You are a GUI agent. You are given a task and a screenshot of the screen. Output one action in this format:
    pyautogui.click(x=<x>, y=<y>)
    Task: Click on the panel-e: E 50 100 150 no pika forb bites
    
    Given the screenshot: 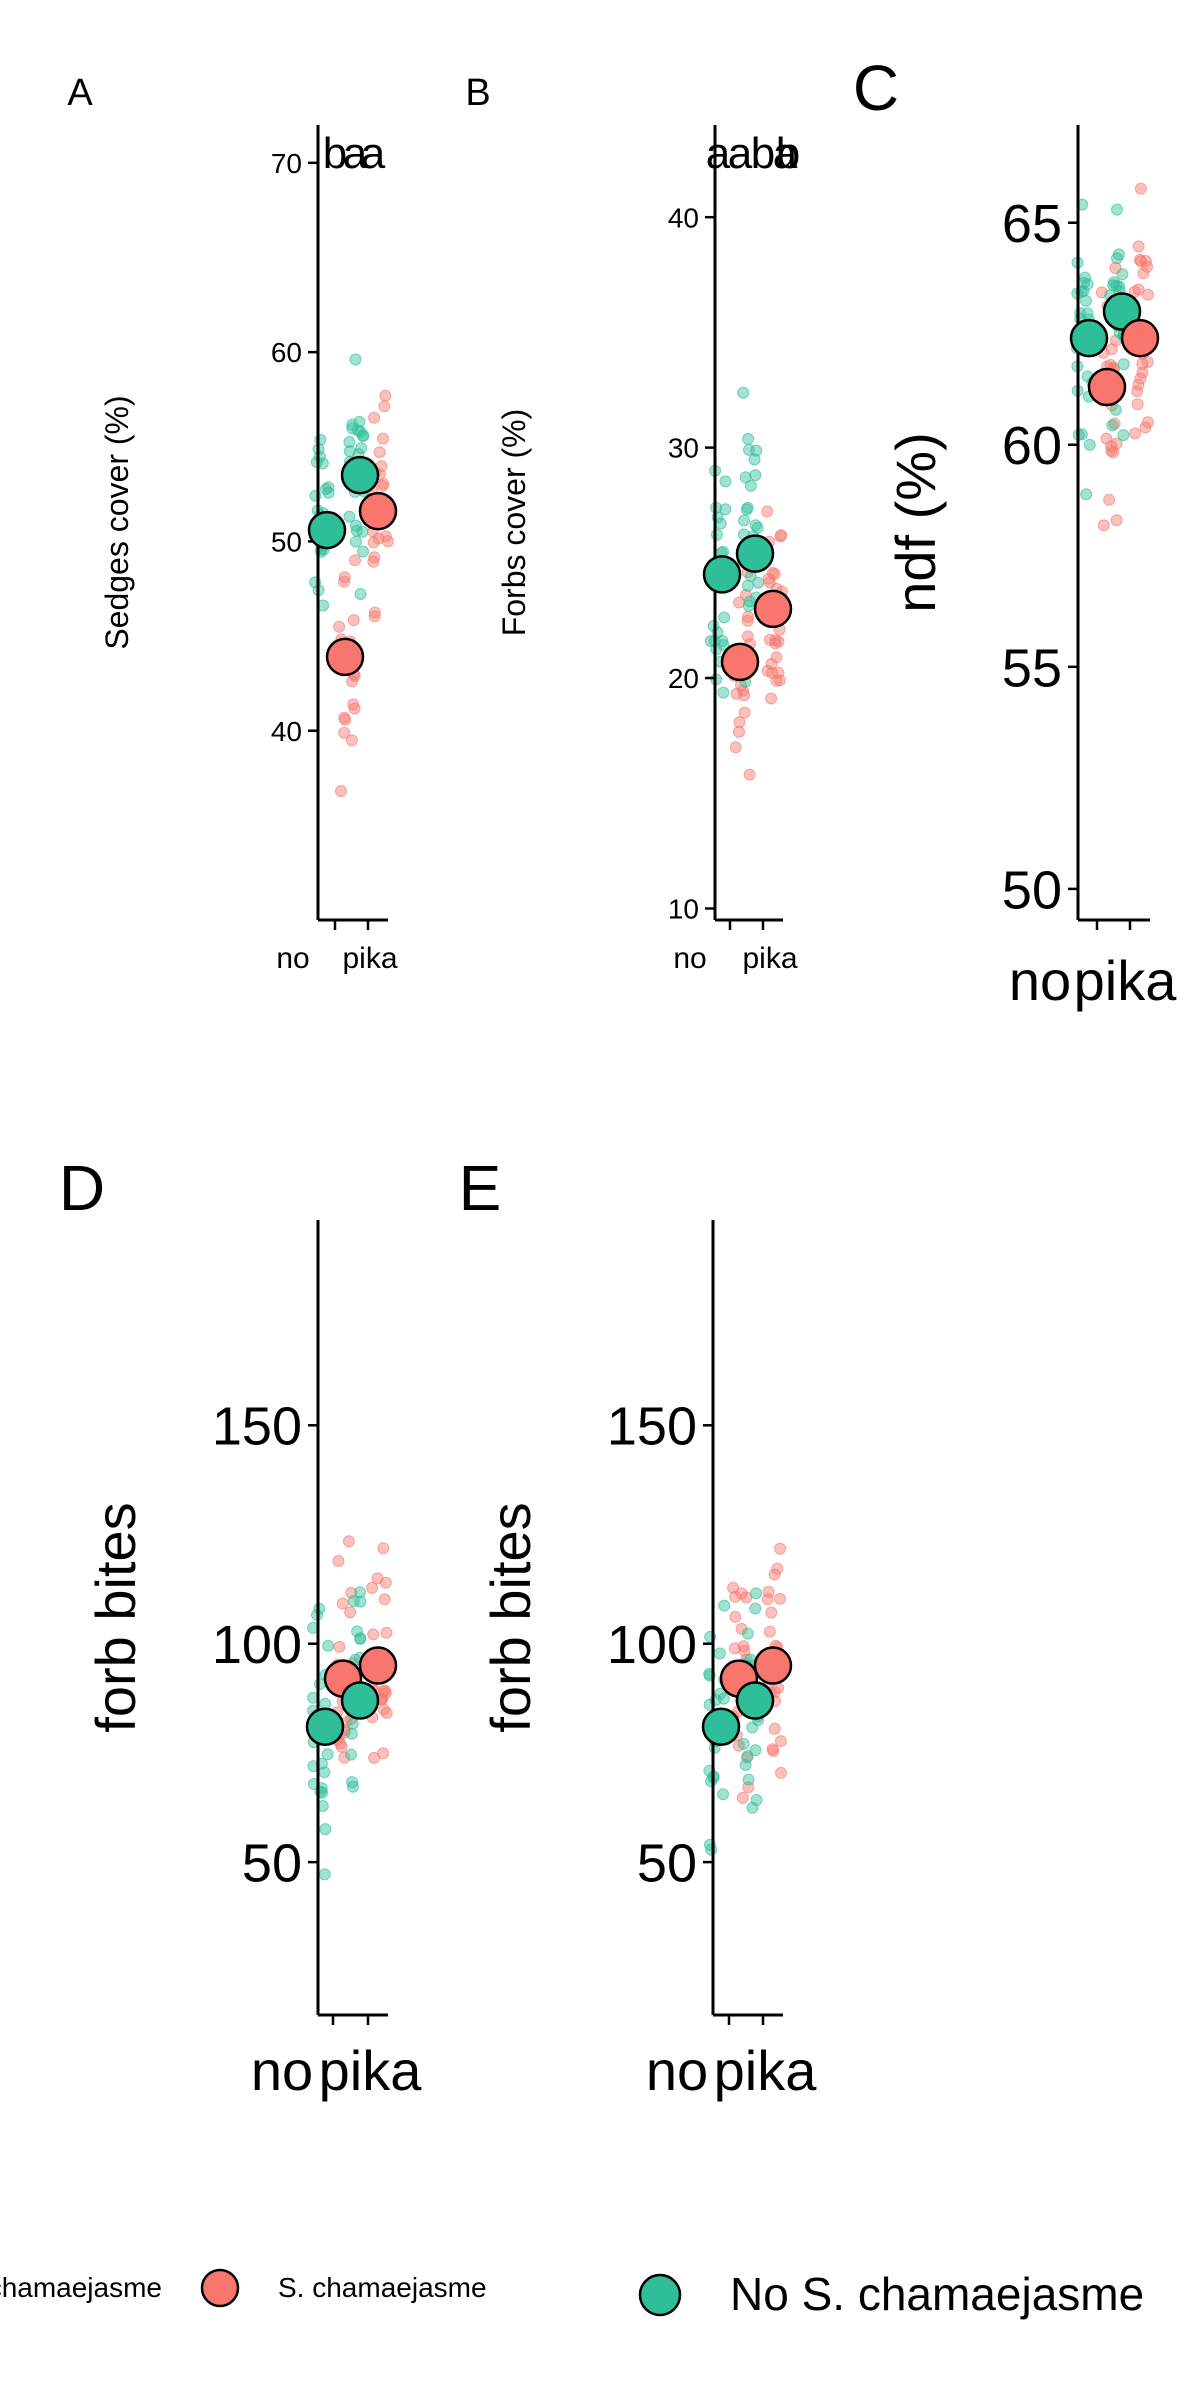 What is the action you would take?
    pyautogui.click(x=638, y=1627)
    